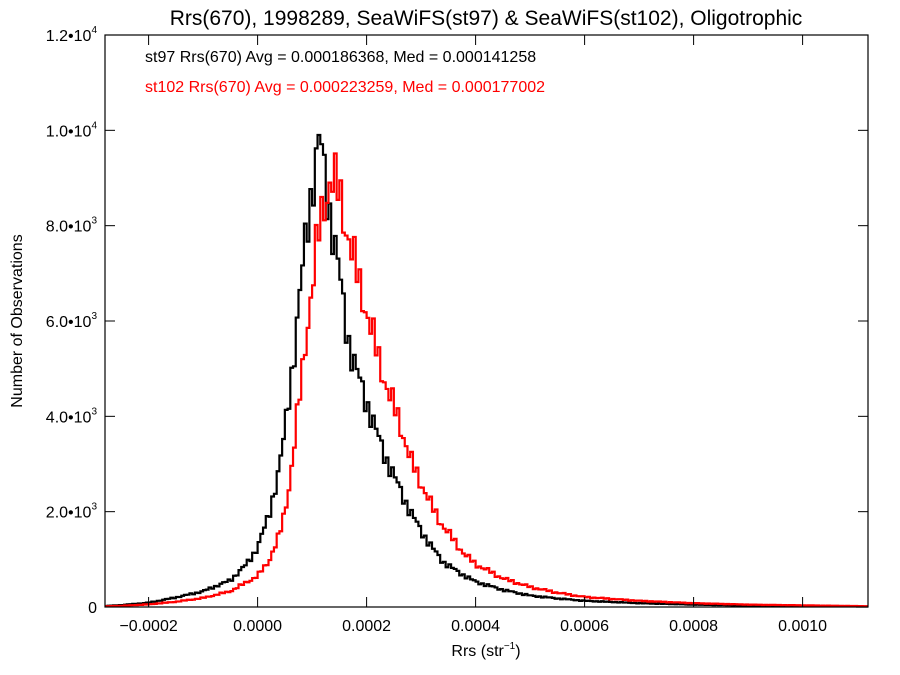  I want to click on y-tick-label-text: 6.0•10, so click(69, 322).